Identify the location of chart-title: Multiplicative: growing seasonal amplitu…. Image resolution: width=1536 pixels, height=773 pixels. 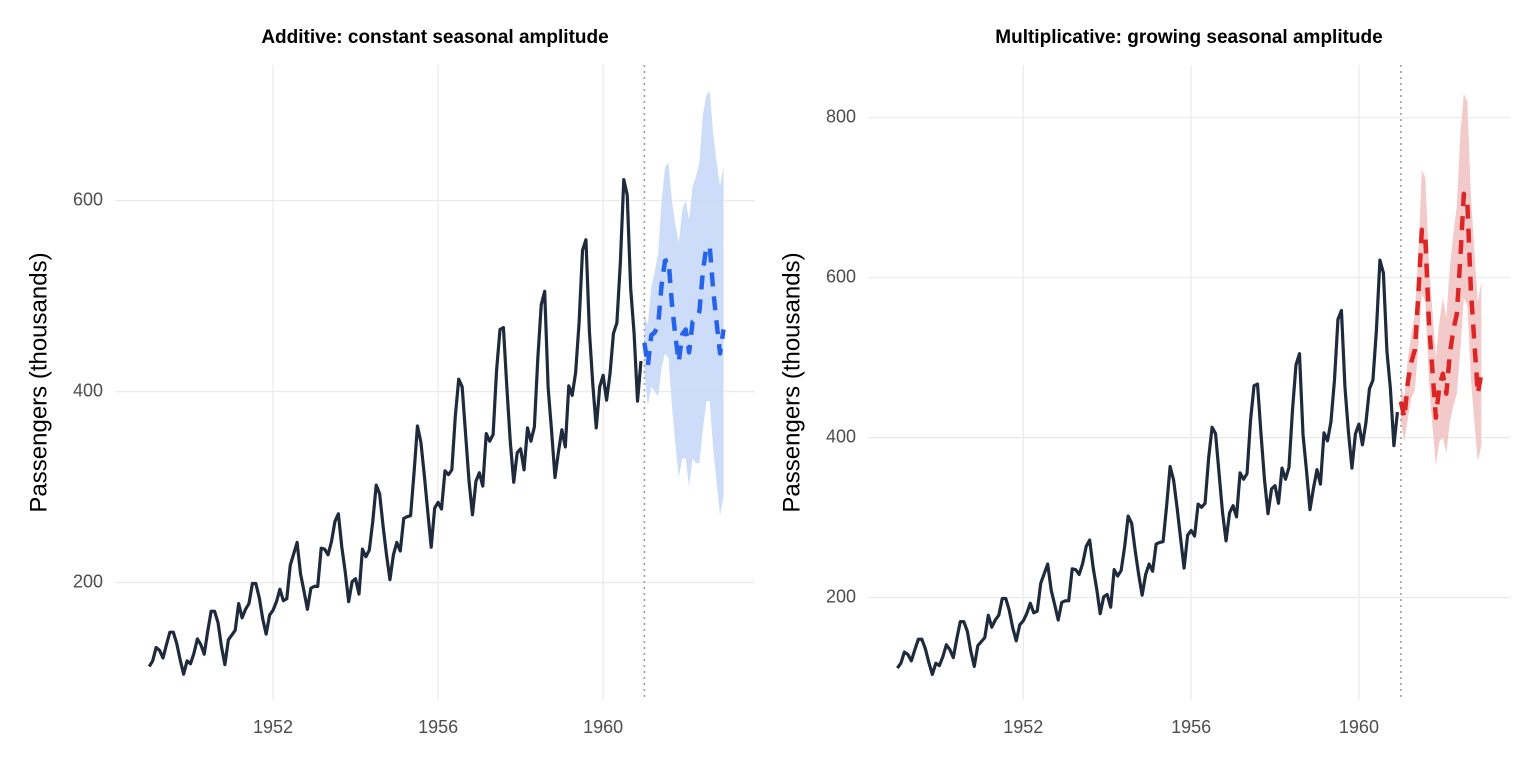
(1188, 37).